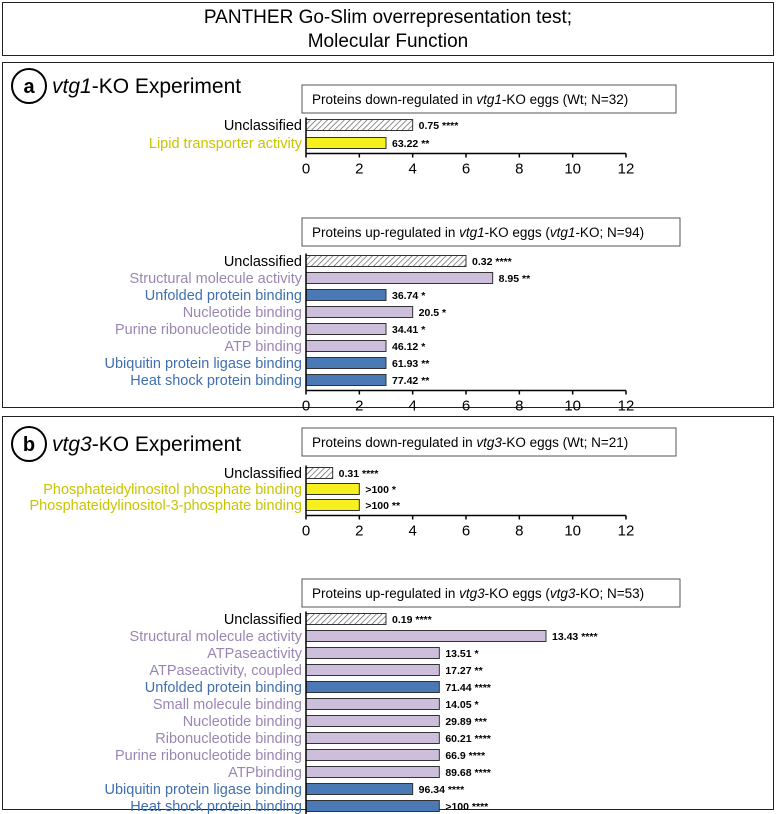 The height and width of the screenshot is (814, 778). What do you see at coordinates (489, 442) in the screenshot?
I see `chart-3-title-part: vtg3` at bounding box center [489, 442].